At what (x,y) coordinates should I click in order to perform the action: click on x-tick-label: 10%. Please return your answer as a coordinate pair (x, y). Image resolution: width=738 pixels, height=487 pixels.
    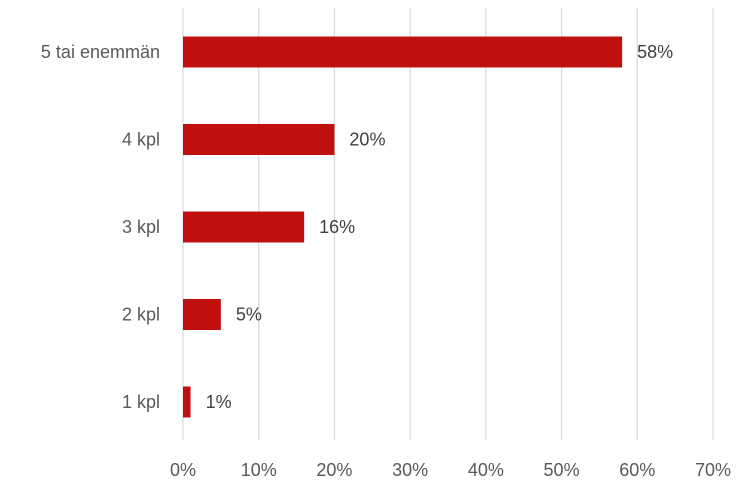
    Looking at the image, I should click on (259, 470).